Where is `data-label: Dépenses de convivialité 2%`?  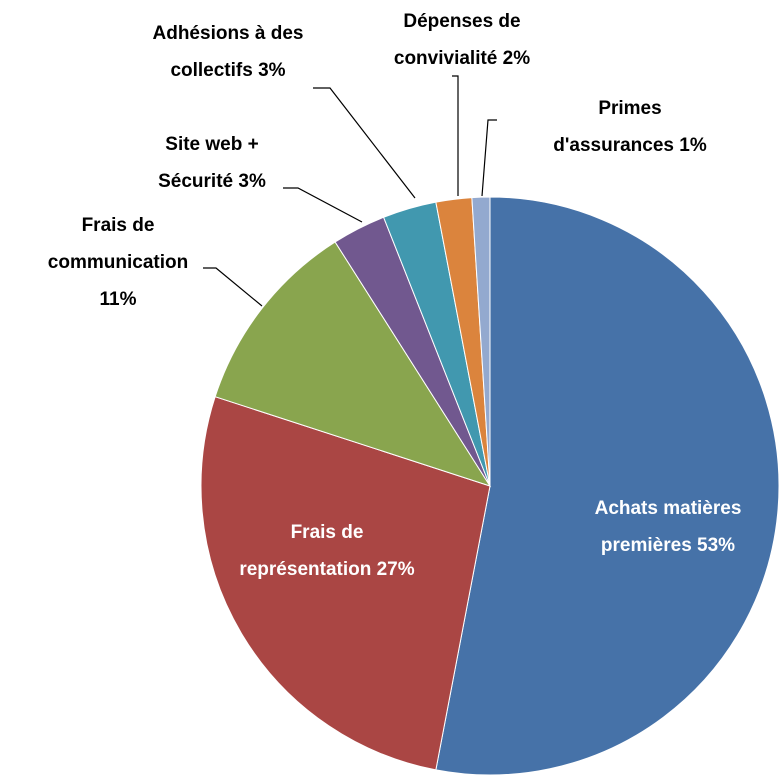
data-label: Dépenses de convivialité 2% is located at coordinates (462, 40).